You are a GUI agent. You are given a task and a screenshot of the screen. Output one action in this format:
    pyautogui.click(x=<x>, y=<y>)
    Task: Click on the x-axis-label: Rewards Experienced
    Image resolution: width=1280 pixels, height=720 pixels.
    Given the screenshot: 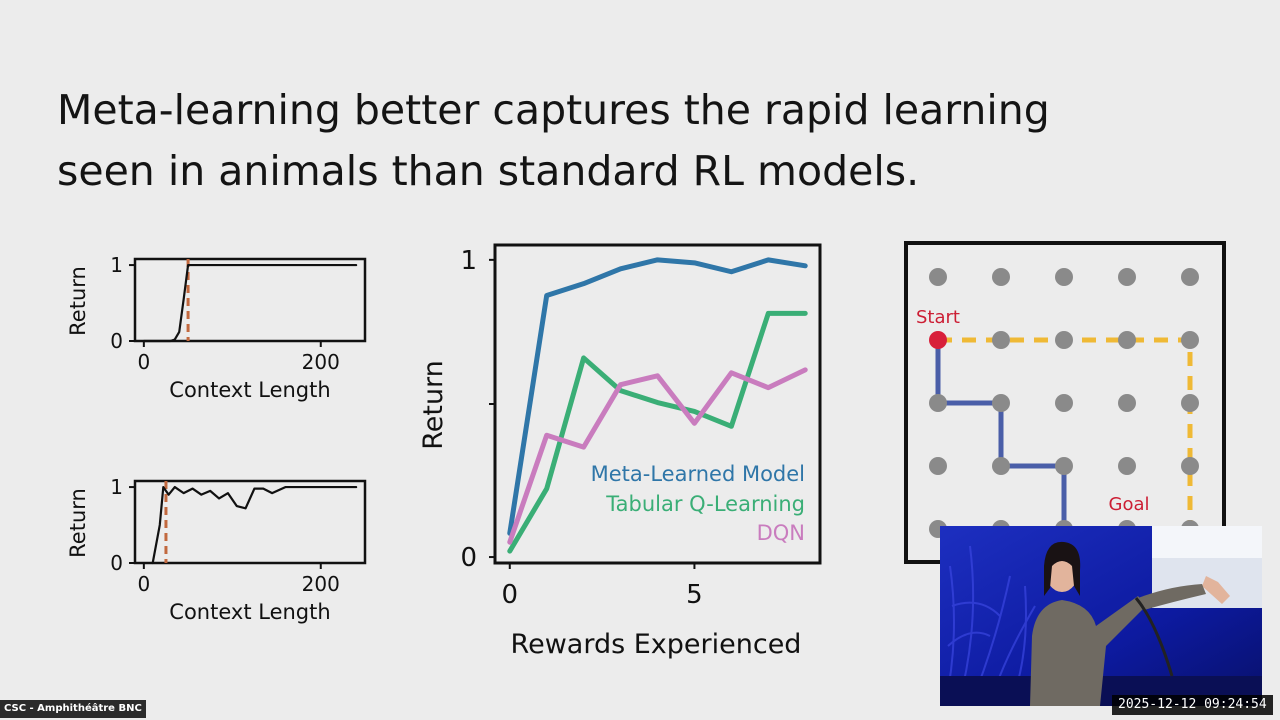 What is the action you would take?
    pyautogui.click(x=656, y=644)
    